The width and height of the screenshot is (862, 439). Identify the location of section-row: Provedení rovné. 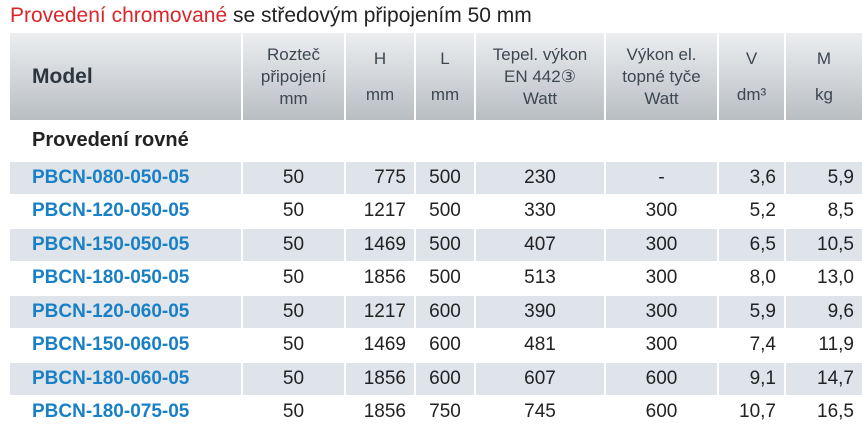
(436, 140).